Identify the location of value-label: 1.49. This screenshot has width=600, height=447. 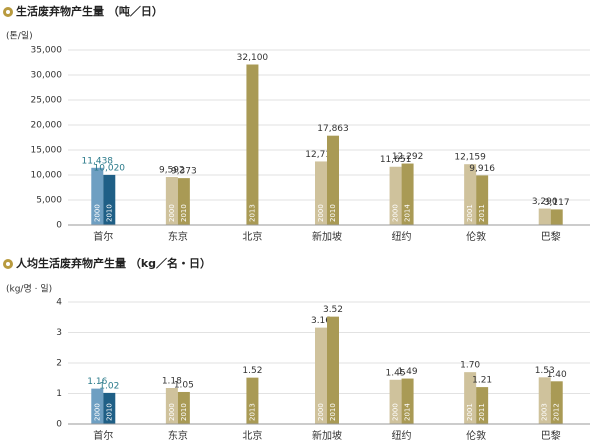
(408, 372).